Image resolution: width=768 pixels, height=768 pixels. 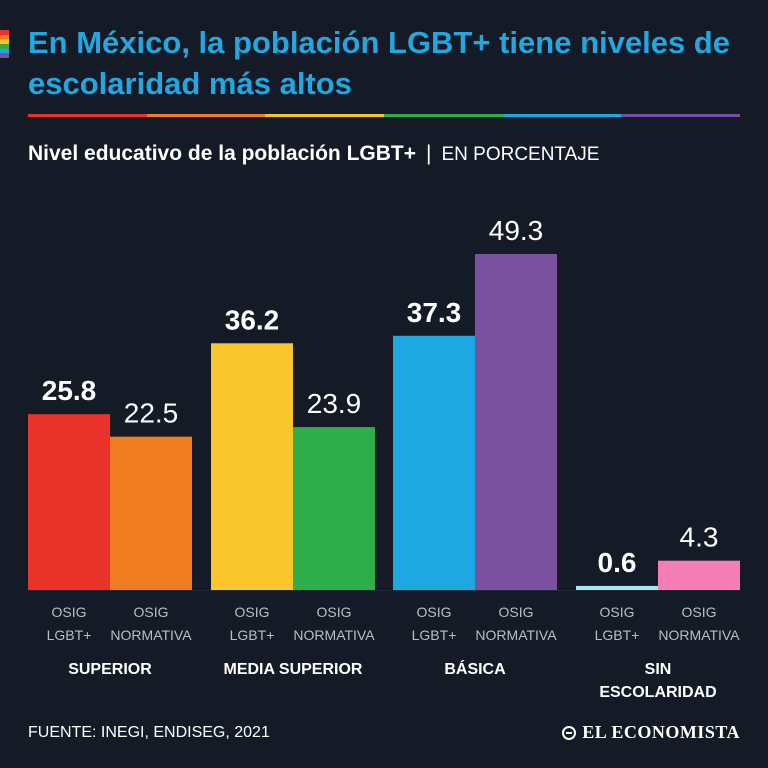 What do you see at coordinates (569, 732) in the screenshot?
I see `el-economista-logo-icon` at bounding box center [569, 732].